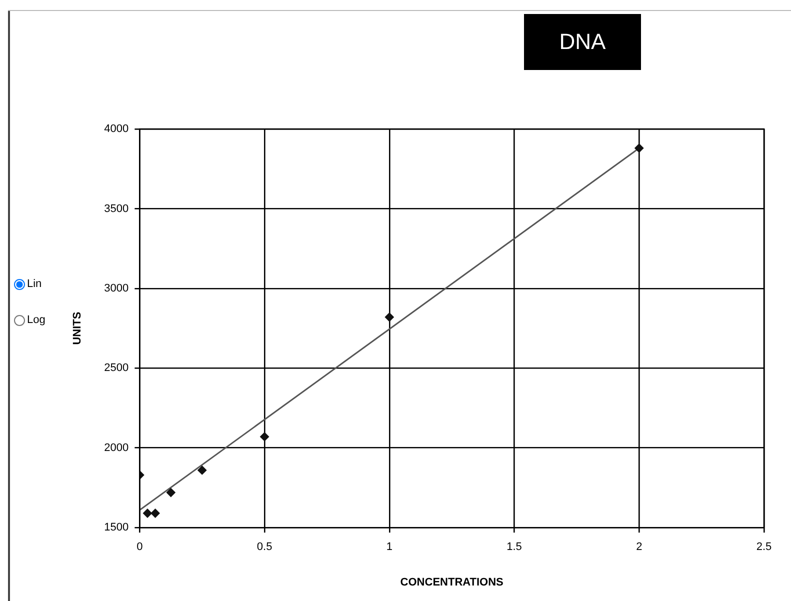  I want to click on chart-title: DNA, so click(582, 42).